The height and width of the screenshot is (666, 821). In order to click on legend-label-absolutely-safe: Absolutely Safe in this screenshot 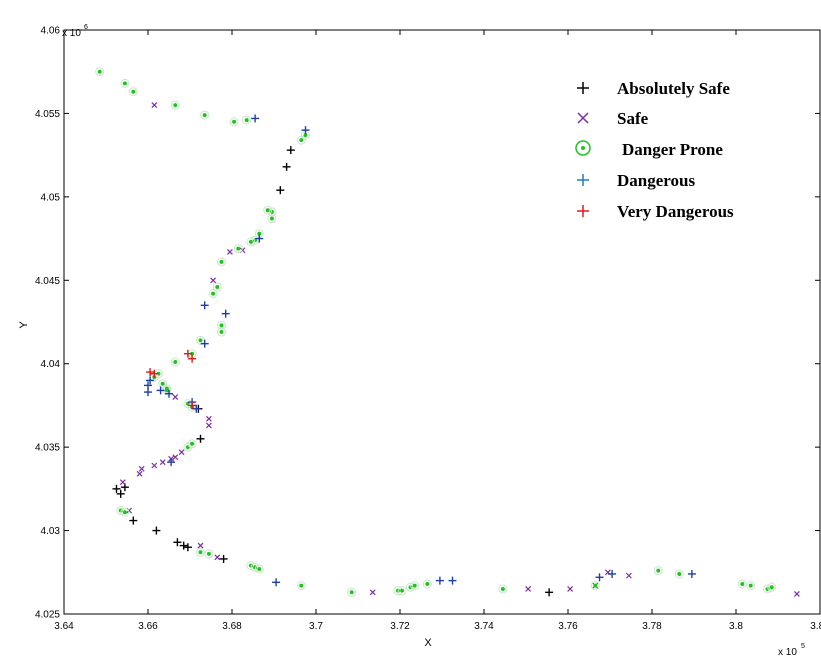, I will do `click(673, 88)`.